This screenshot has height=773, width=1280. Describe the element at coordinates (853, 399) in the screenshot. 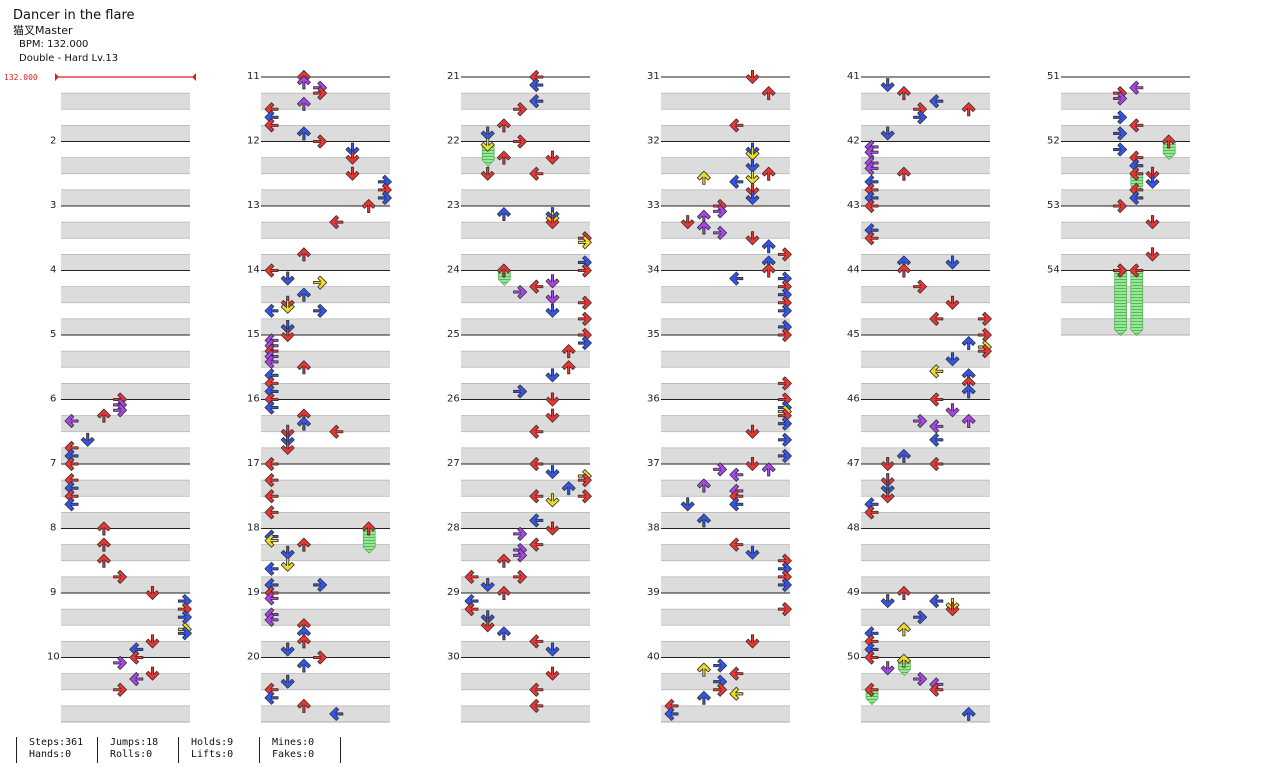

I see `measure-number: 46` at that location.